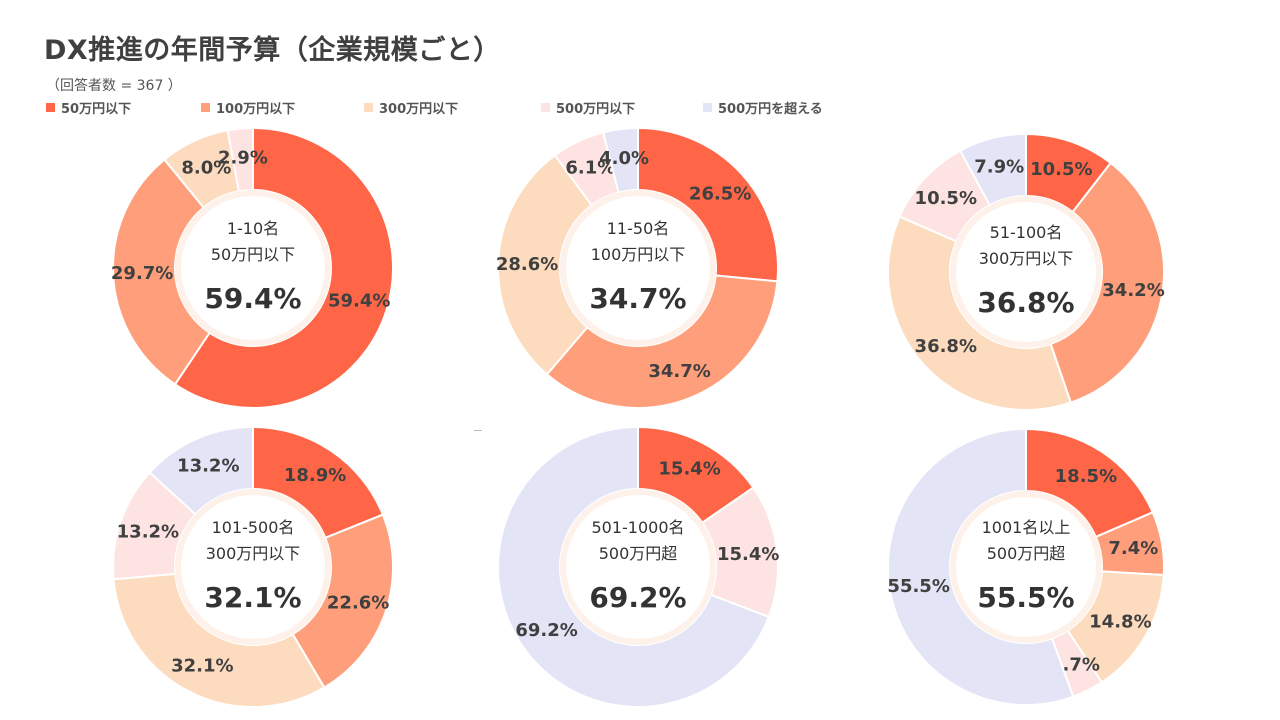 Image resolution: width=1280 pixels, height=720 pixels. I want to click on center-budget-label: 100万円以下, so click(638, 254).